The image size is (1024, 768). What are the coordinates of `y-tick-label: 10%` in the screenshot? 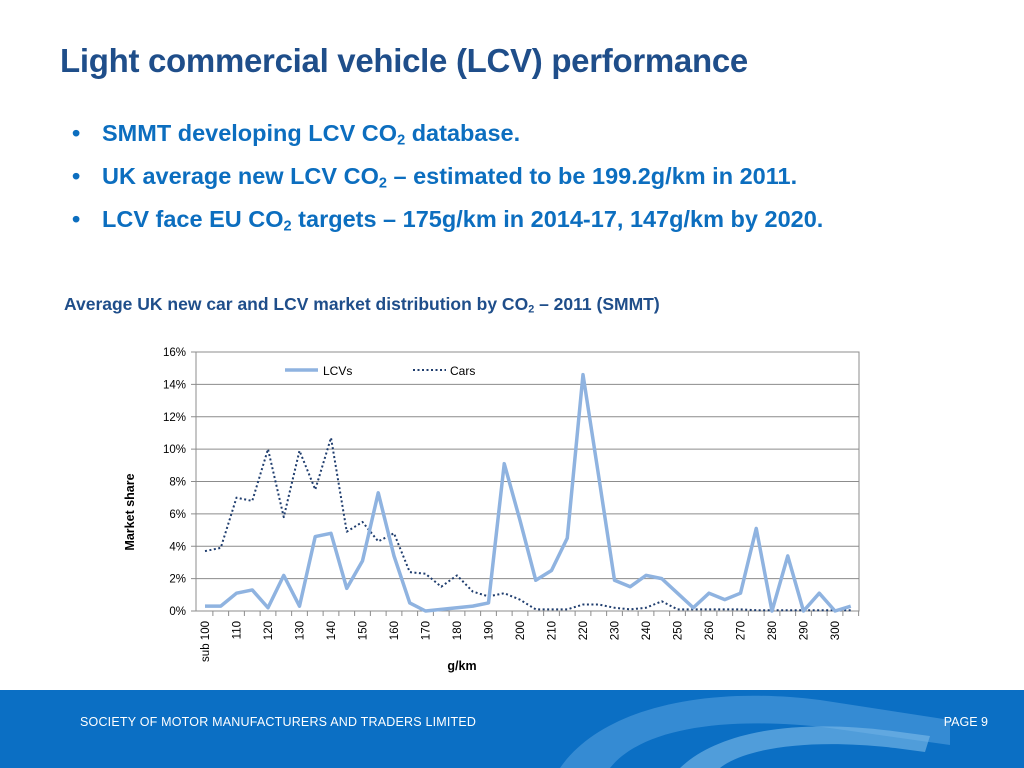 It's located at (174, 450).